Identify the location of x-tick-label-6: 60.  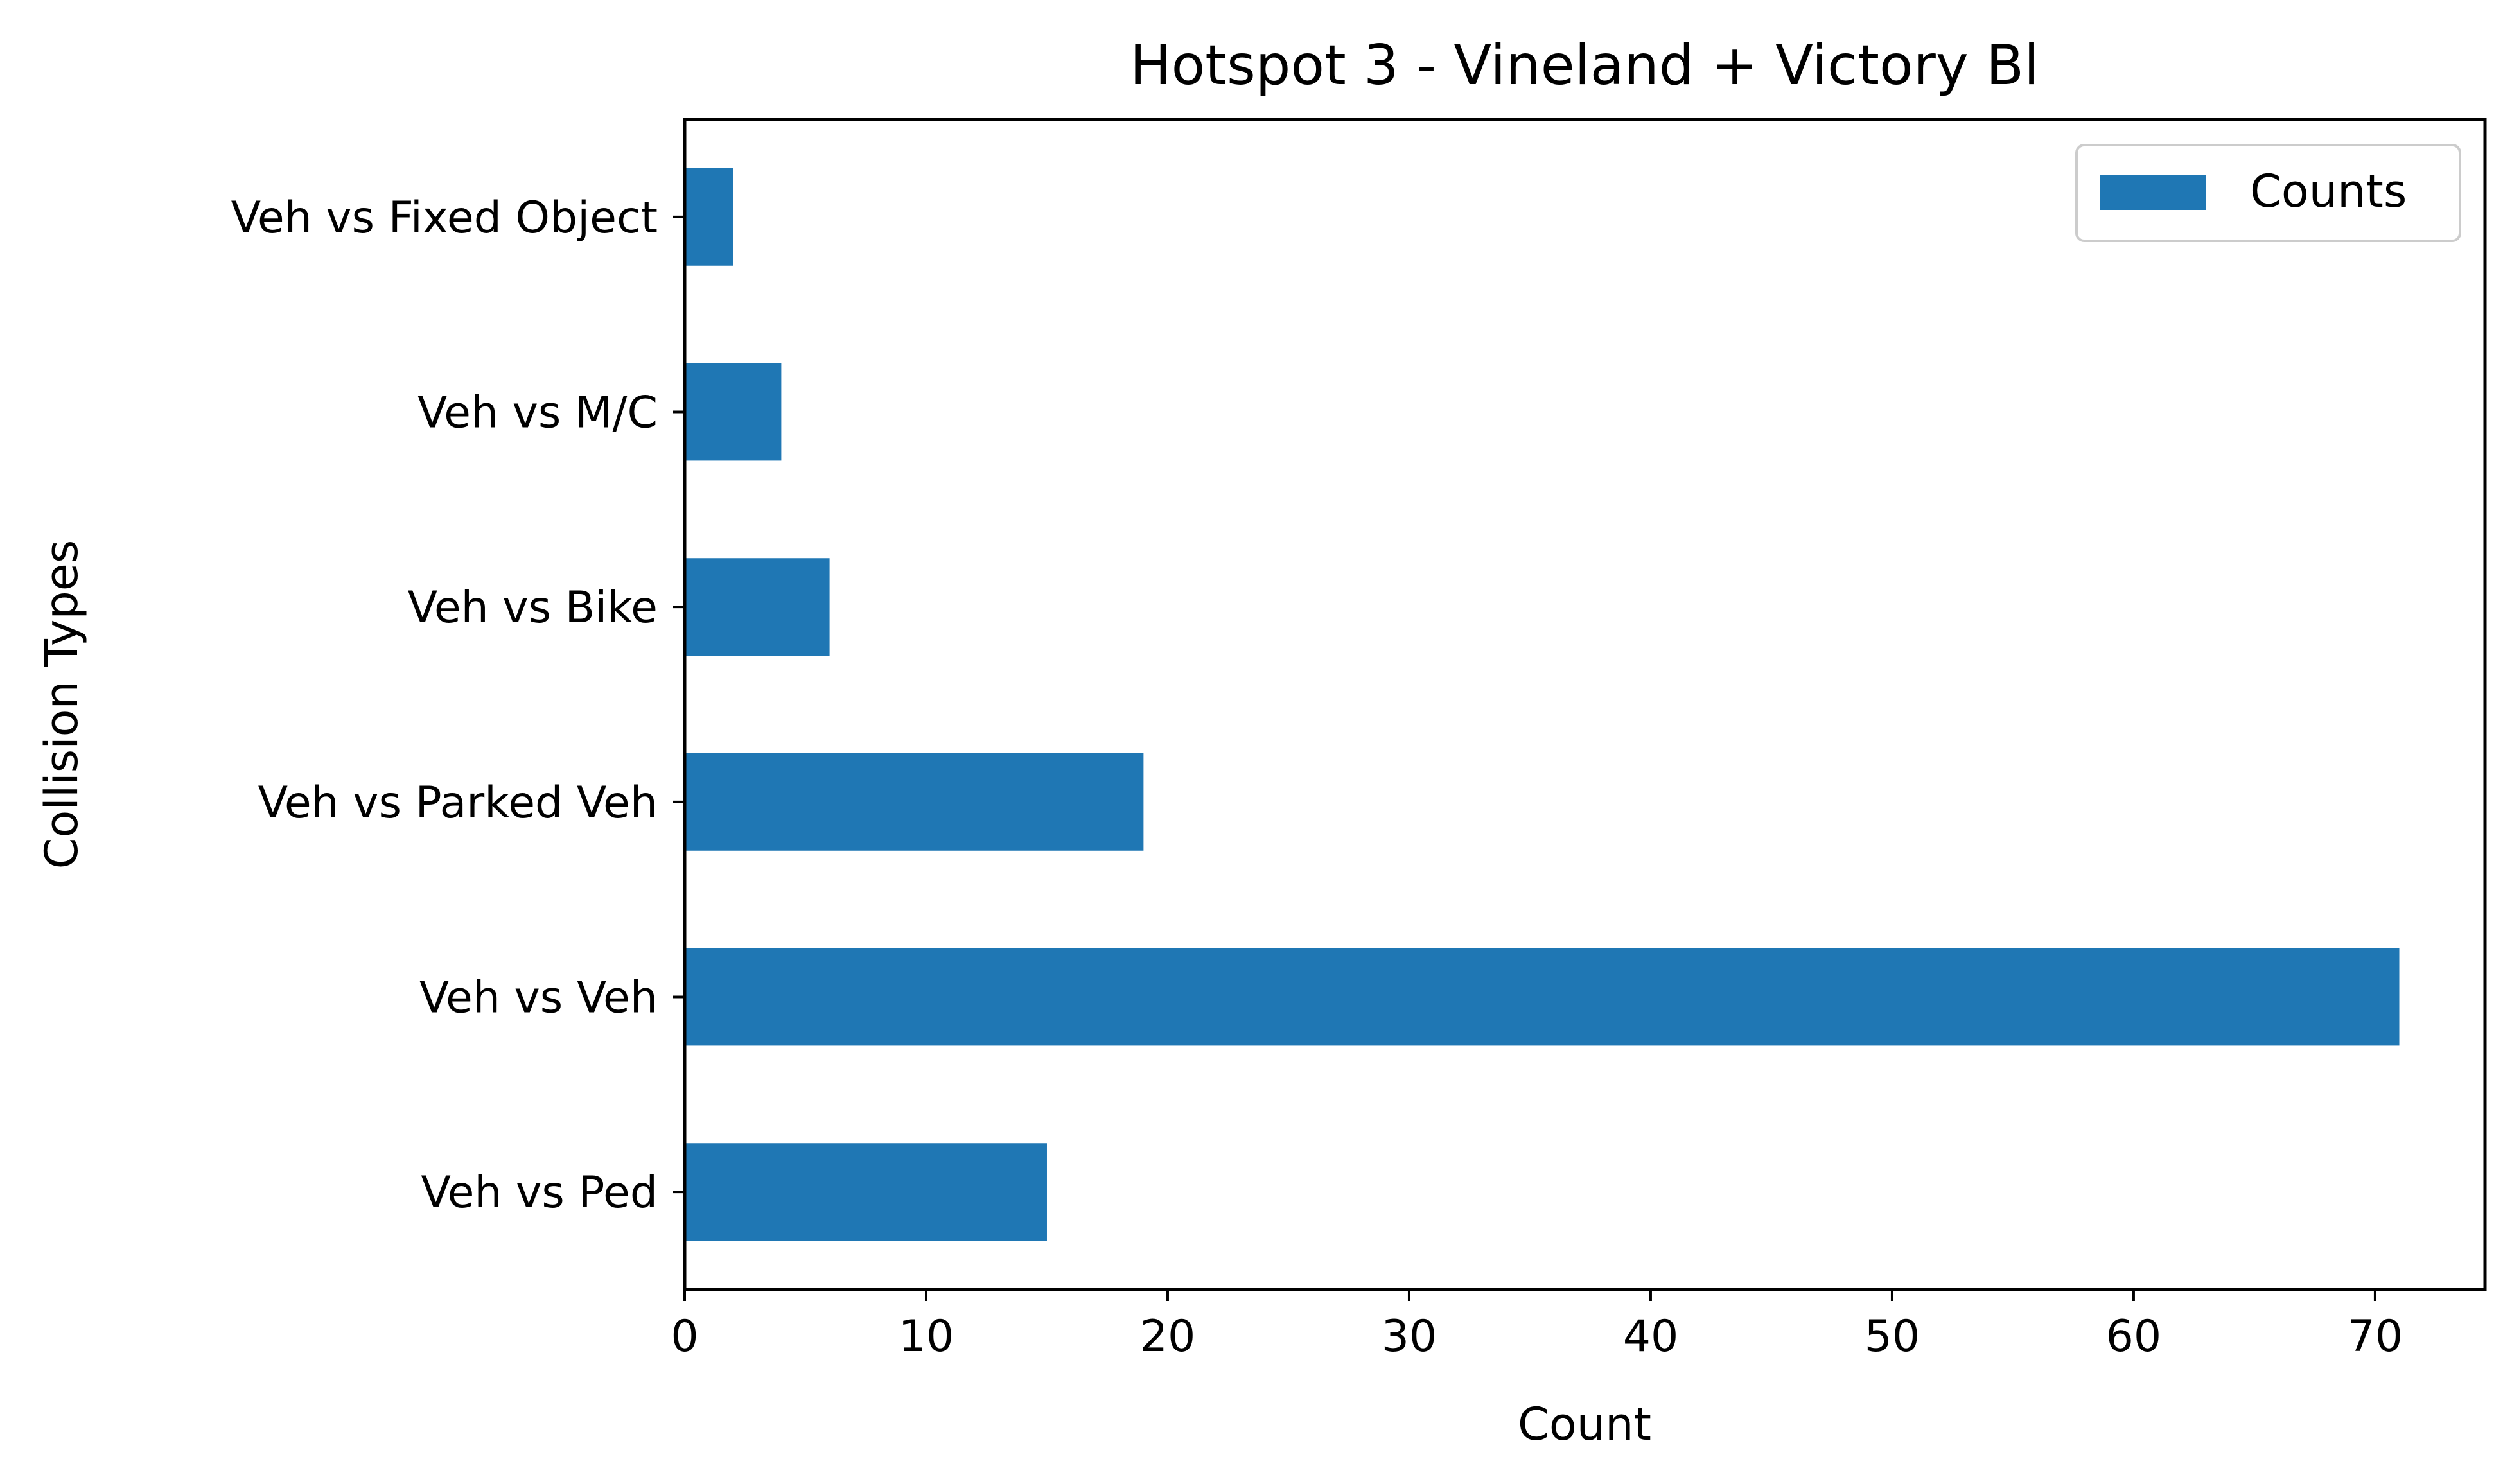
(2134, 1336).